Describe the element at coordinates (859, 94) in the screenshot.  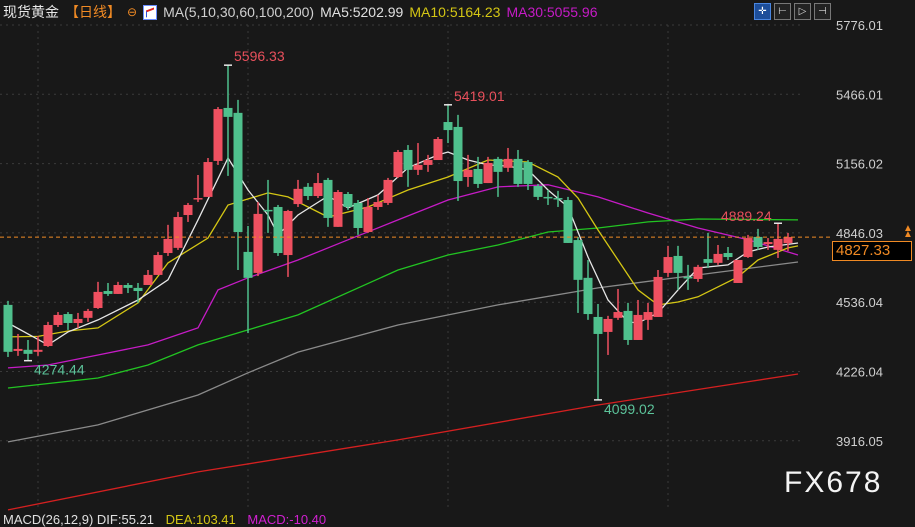
I see `y-tick-label: 5466.01` at that location.